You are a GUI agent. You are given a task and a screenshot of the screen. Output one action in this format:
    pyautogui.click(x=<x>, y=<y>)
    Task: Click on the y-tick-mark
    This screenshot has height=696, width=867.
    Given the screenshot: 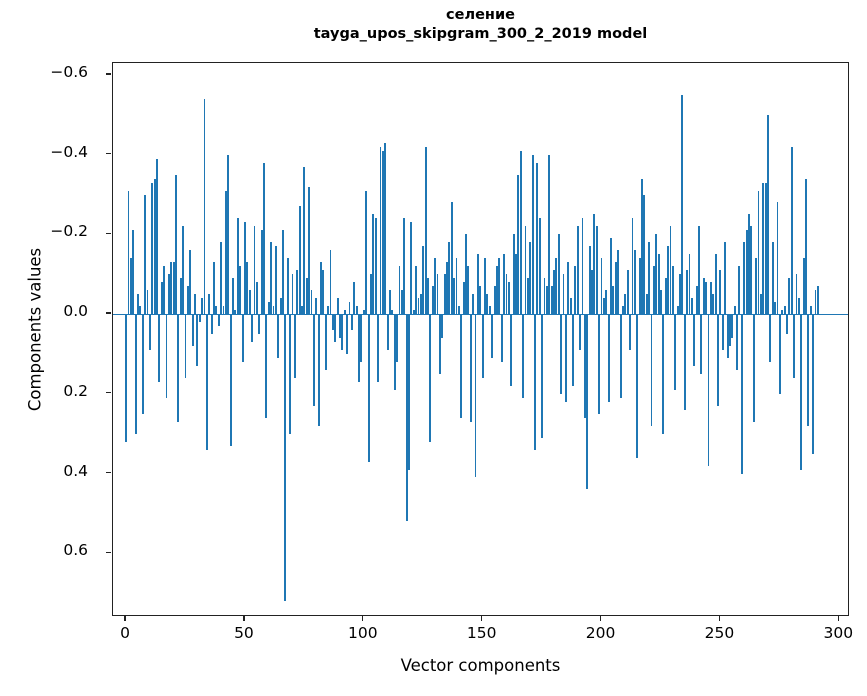 What is the action you would take?
    pyautogui.click(x=108, y=74)
    